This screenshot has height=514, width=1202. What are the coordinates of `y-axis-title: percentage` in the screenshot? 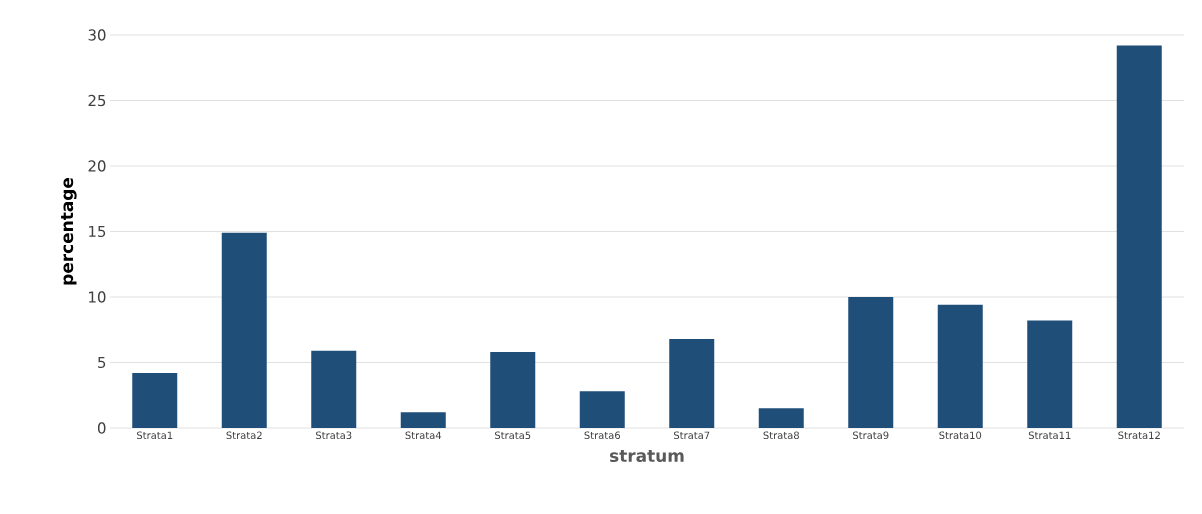 It's located at (69, 231).